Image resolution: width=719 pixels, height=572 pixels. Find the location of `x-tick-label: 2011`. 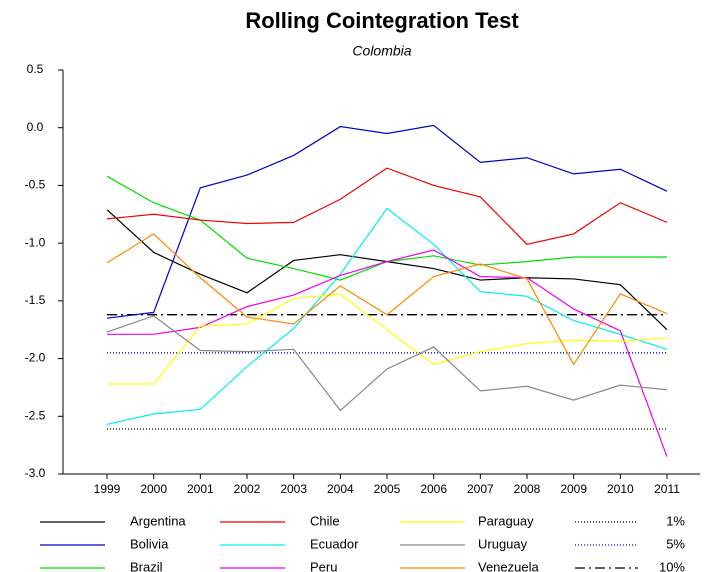

x-tick-label: 2011 is located at coordinates (667, 489).